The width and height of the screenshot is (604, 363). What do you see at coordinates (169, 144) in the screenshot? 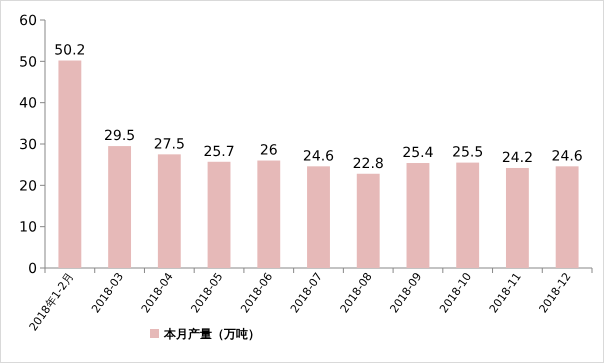
I see `data-label: 27.5` at bounding box center [169, 144].